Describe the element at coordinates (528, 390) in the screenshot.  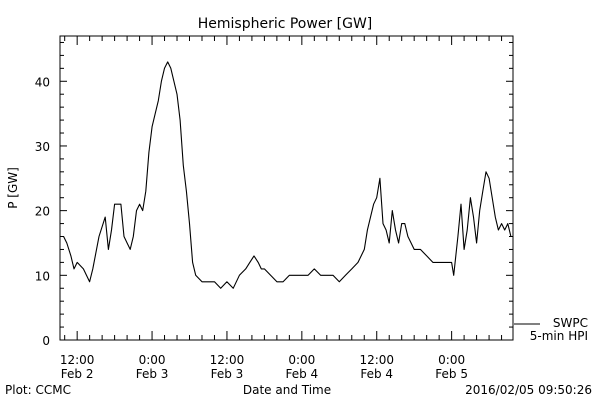
I see `plot-timestamp: 2016/02/05 09:50:26` at that location.